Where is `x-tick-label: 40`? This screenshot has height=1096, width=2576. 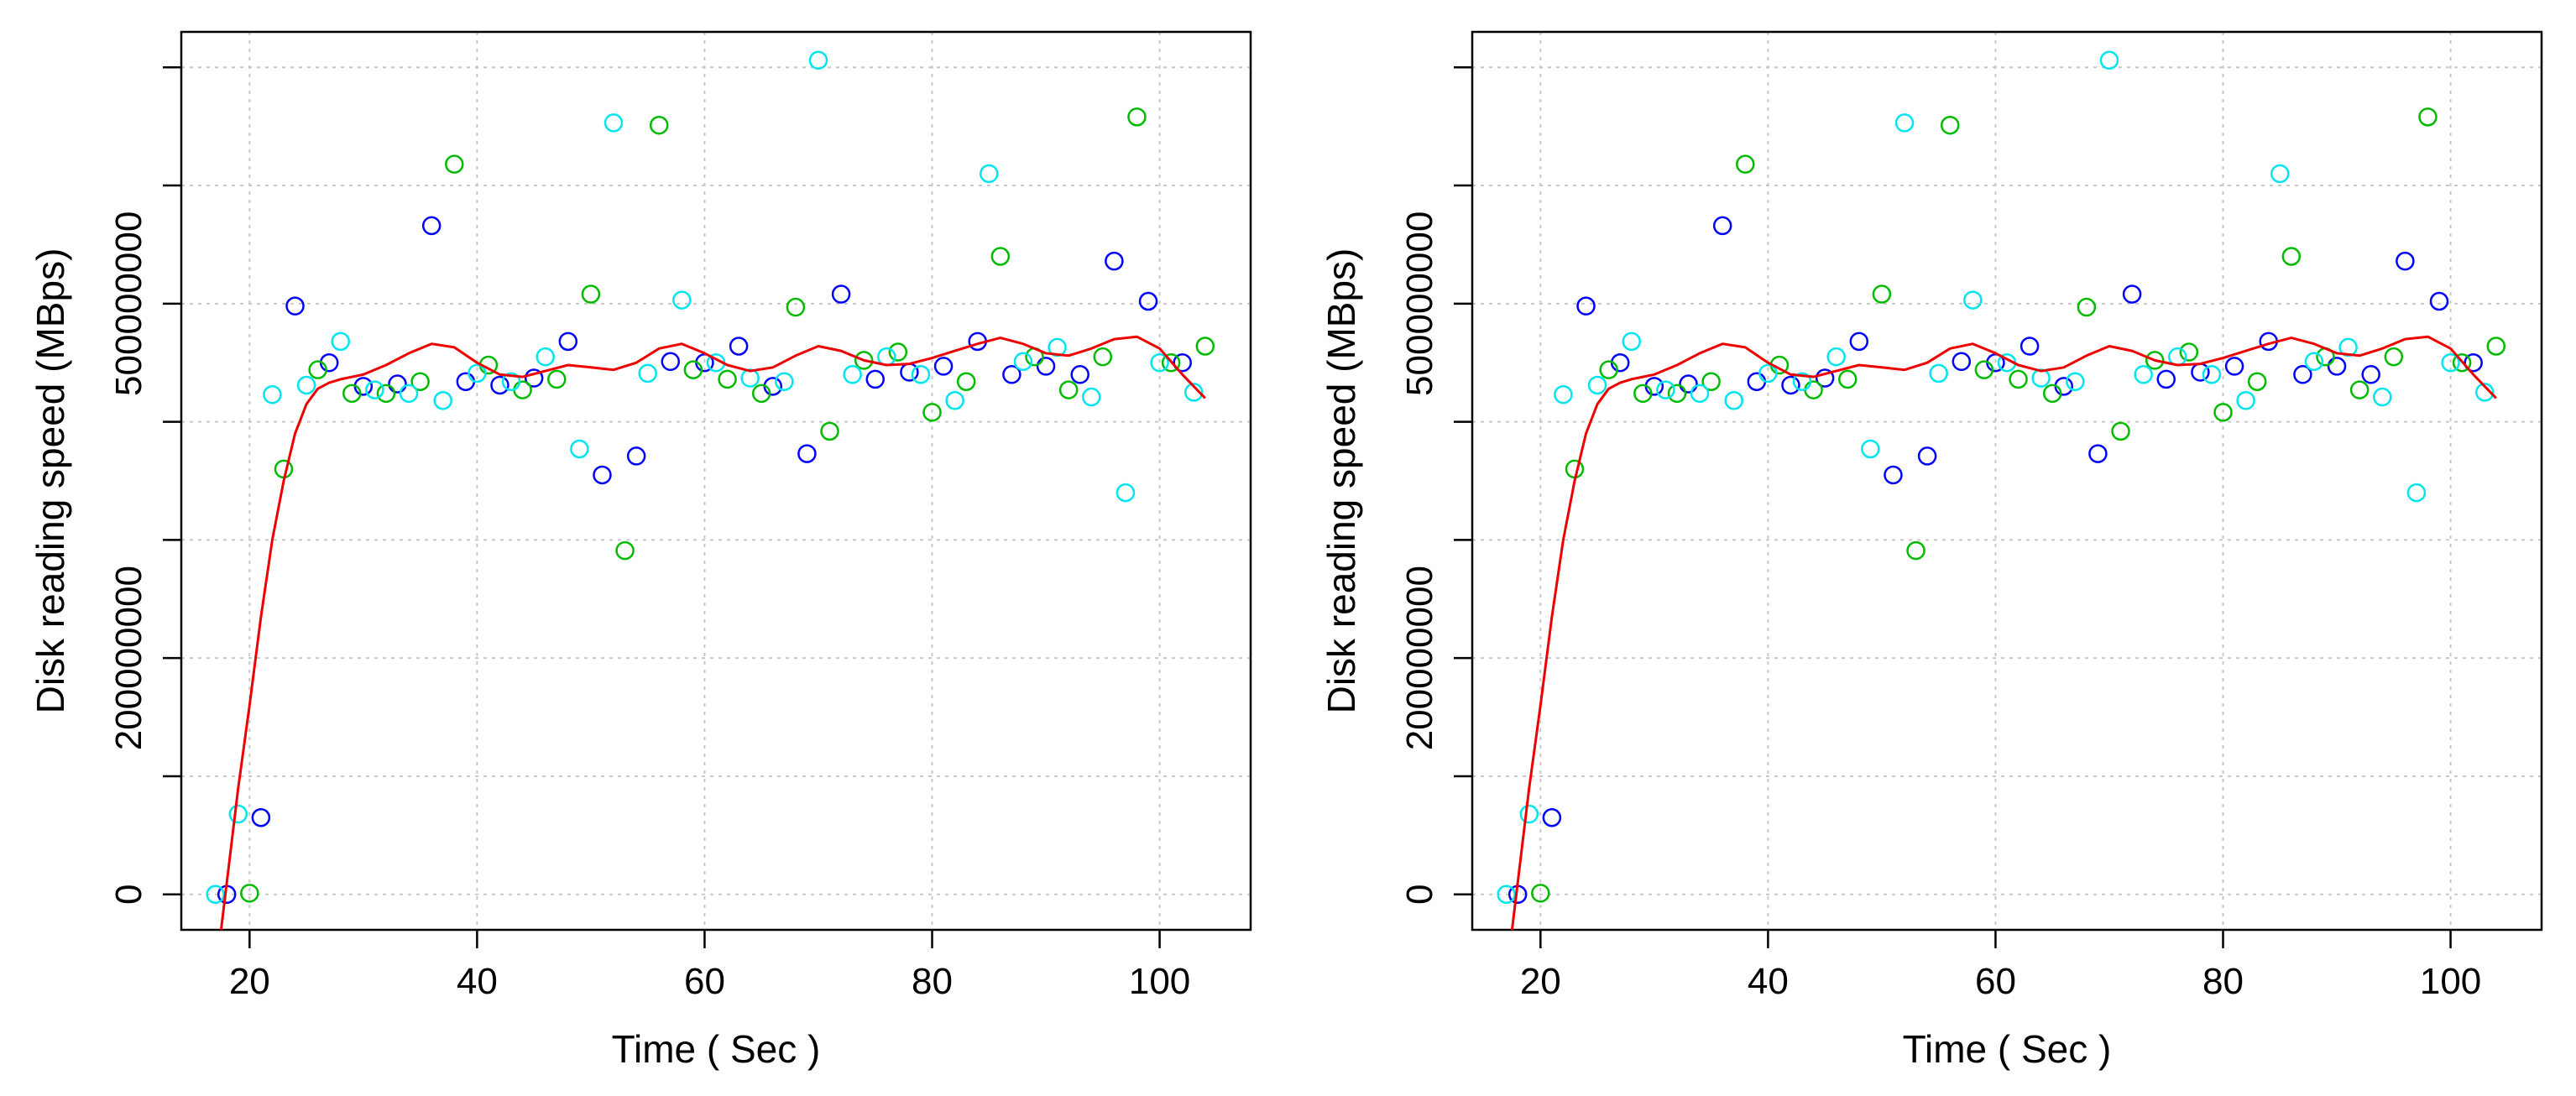 x-tick-label: 40 is located at coordinates (477, 982).